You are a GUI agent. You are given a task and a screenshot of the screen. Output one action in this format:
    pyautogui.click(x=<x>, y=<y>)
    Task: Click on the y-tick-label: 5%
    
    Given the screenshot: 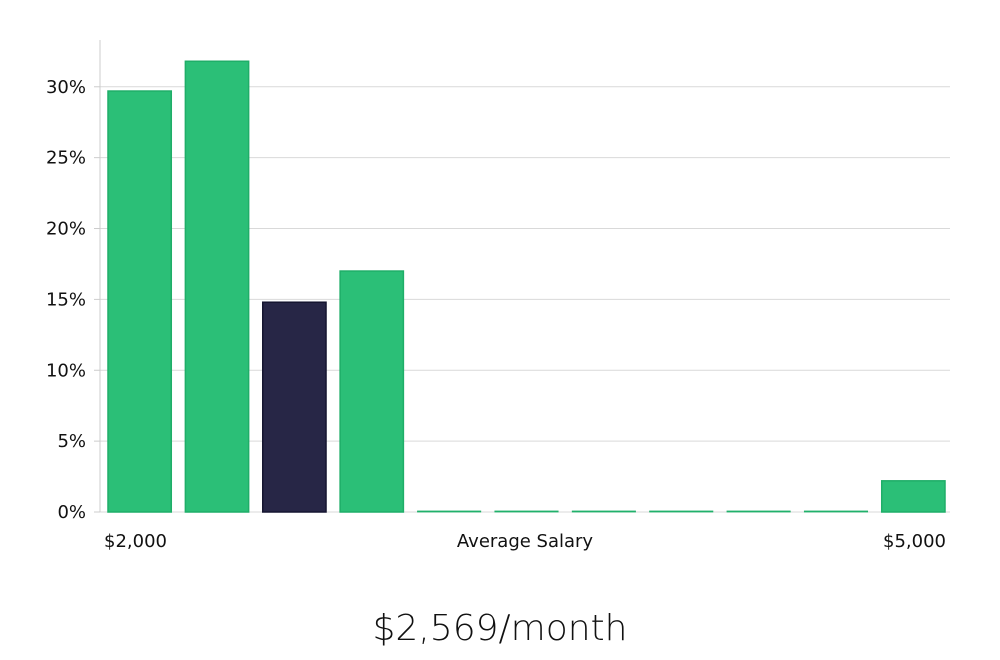 What is the action you would take?
    pyautogui.click(x=71, y=441)
    